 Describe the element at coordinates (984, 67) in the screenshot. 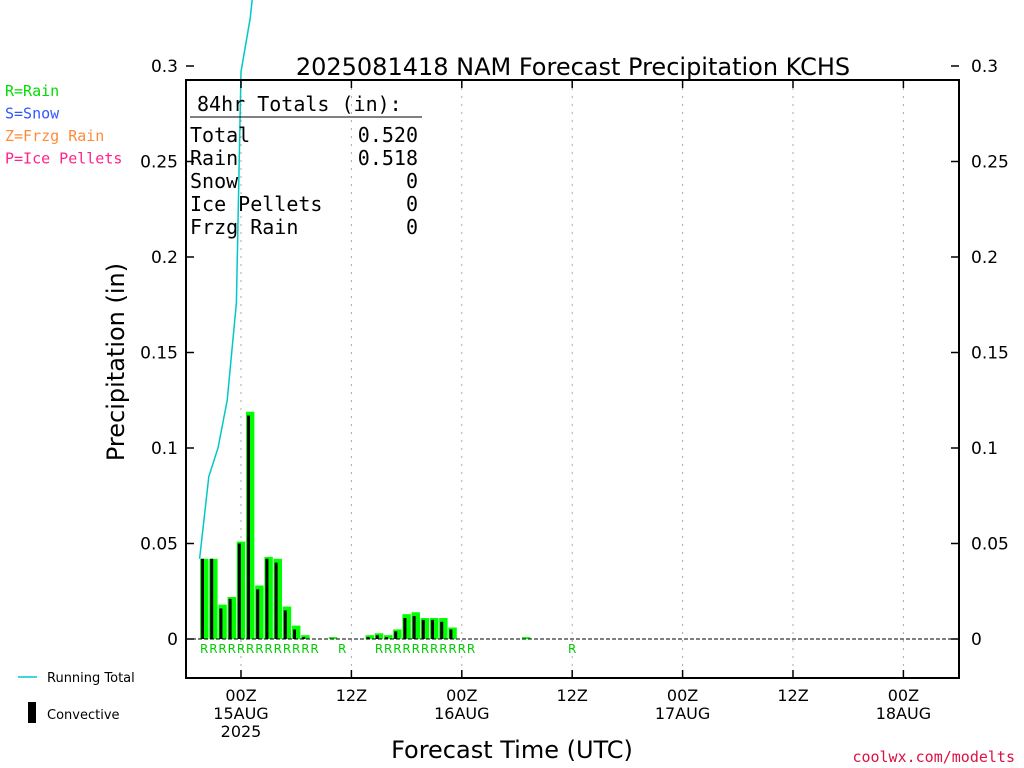

I see `y-tick-label-right: 0.3` at that location.